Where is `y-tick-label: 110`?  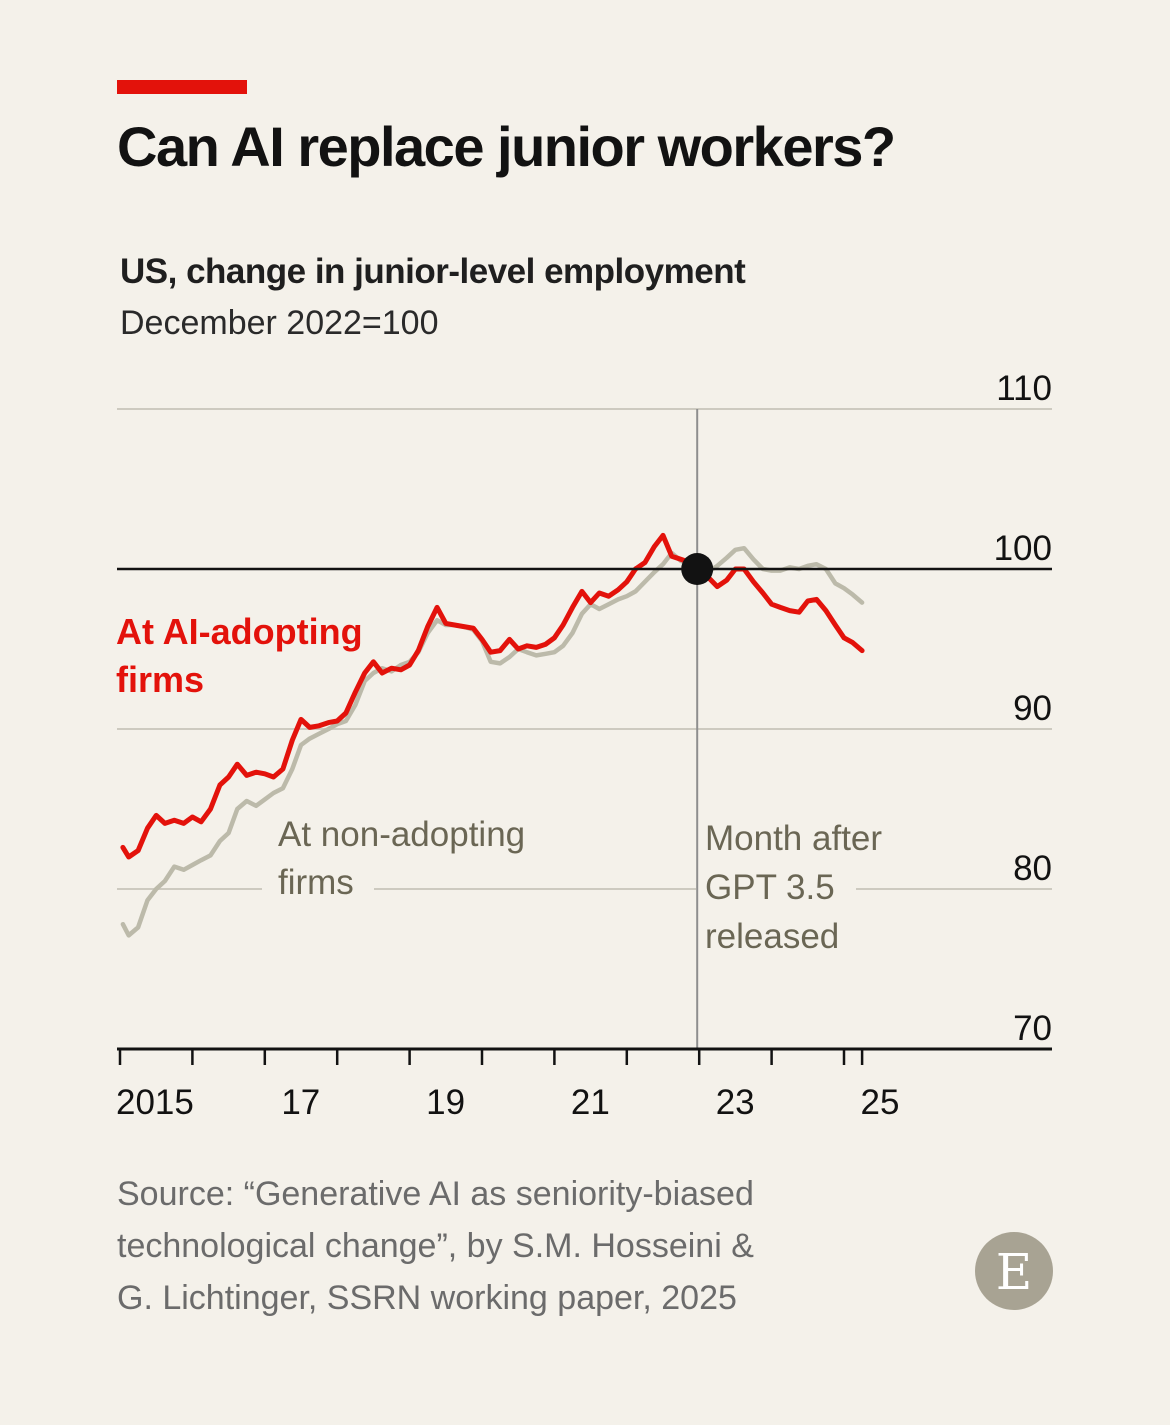
y-tick-label: 110 is located at coordinates (1024, 388).